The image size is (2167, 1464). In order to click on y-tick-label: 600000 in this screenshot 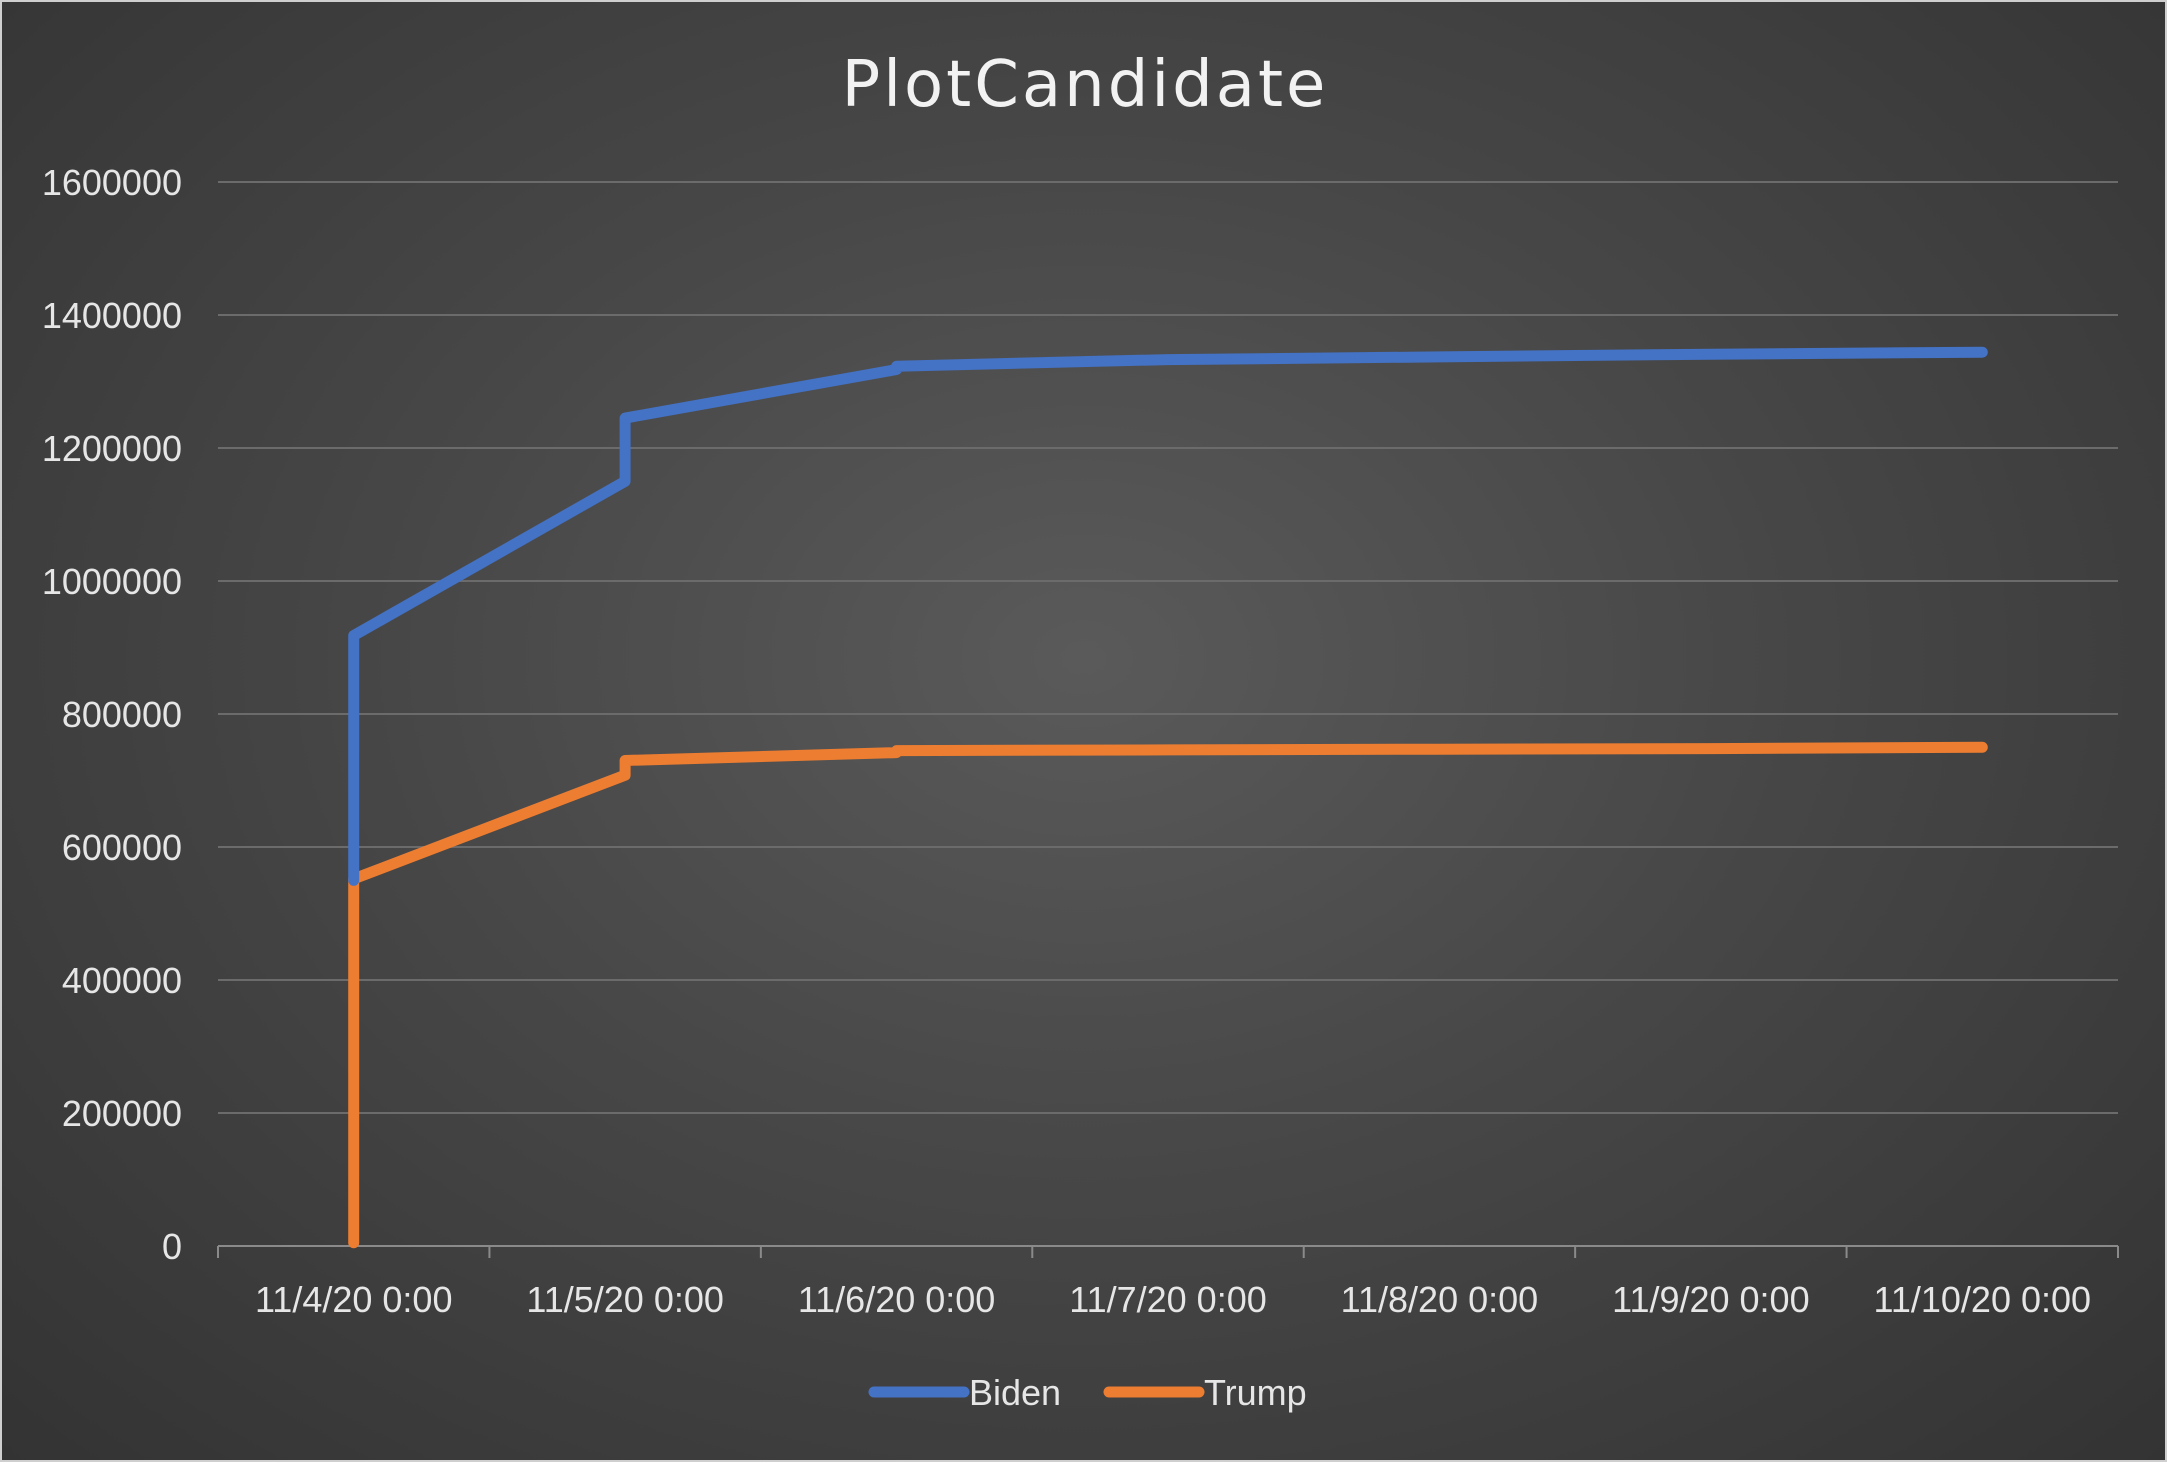, I will do `click(122, 847)`.